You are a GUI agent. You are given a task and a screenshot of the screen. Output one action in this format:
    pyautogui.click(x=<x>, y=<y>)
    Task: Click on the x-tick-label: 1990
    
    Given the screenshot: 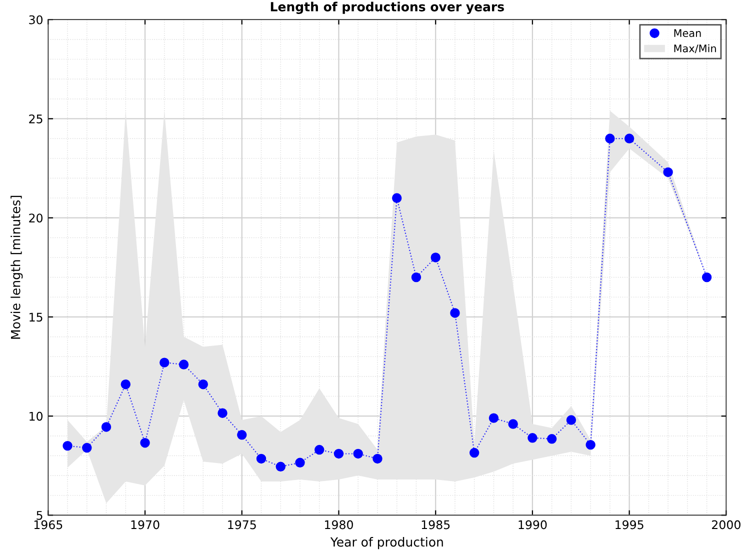 What is the action you would take?
    pyautogui.click(x=532, y=525)
    